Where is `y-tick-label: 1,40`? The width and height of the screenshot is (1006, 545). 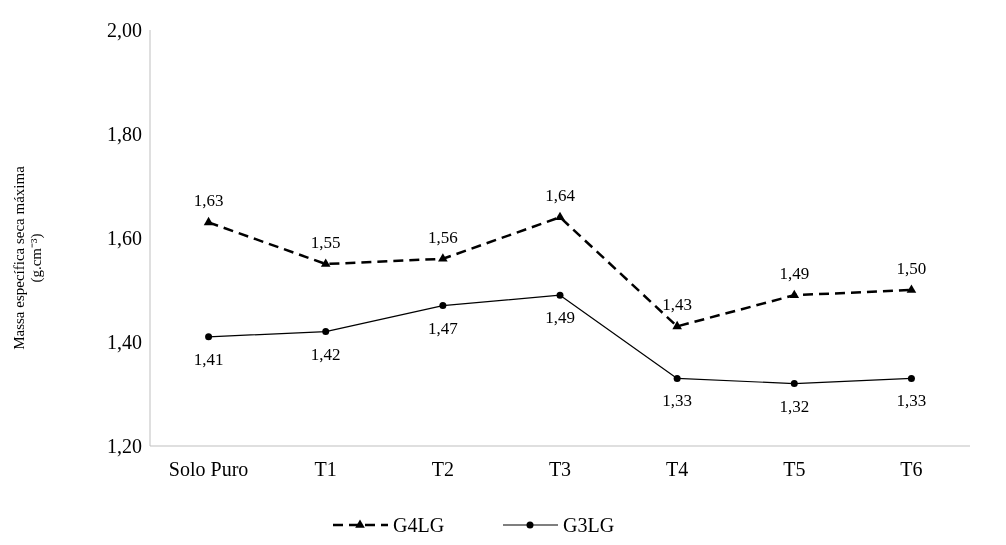
y-tick-label: 1,40 is located at coordinates (124, 342).